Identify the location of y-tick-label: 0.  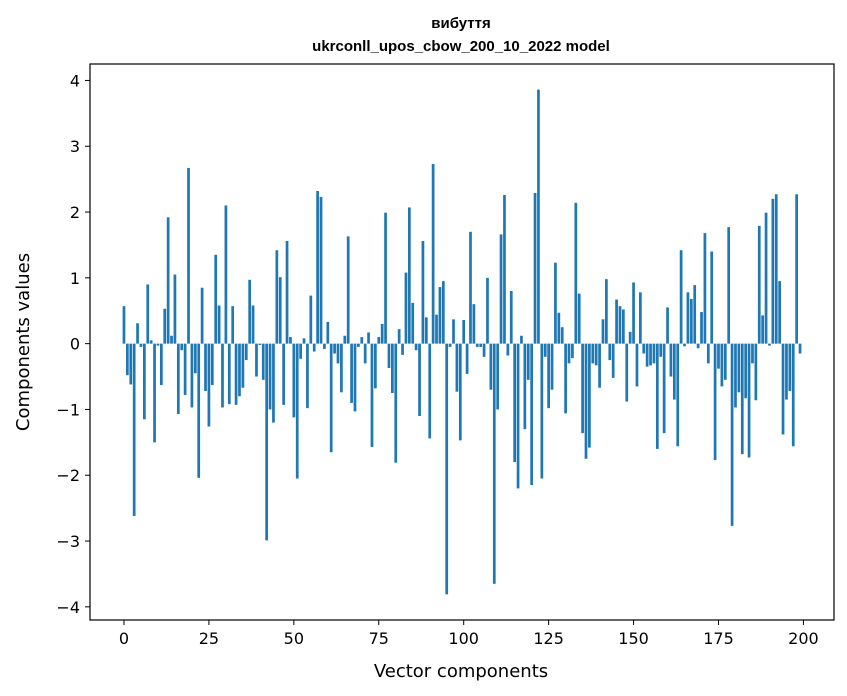
(75, 344).